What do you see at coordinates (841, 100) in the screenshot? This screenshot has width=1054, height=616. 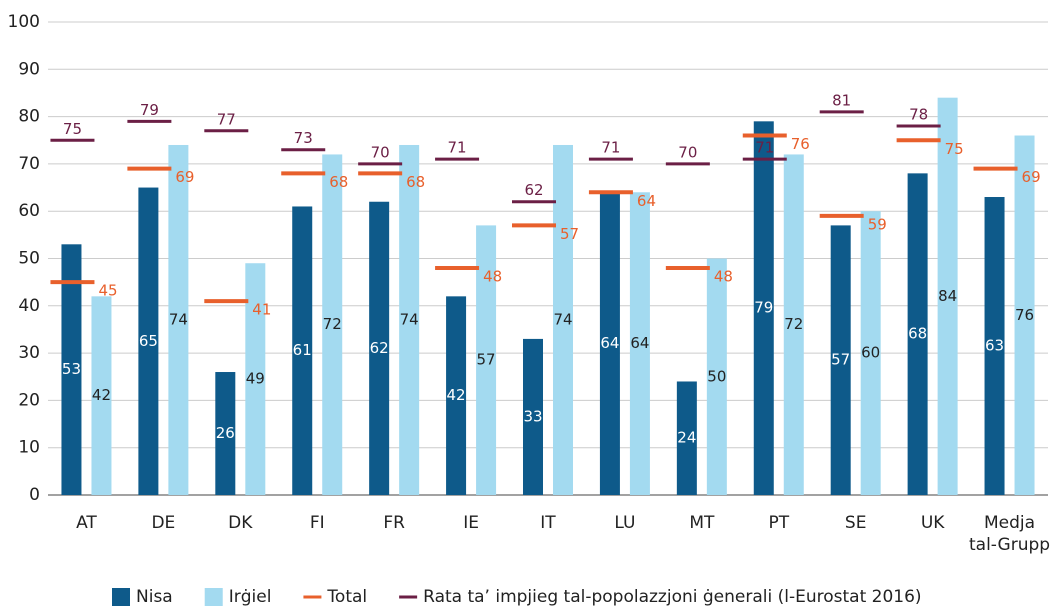 I see `data-label: 81` at bounding box center [841, 100].